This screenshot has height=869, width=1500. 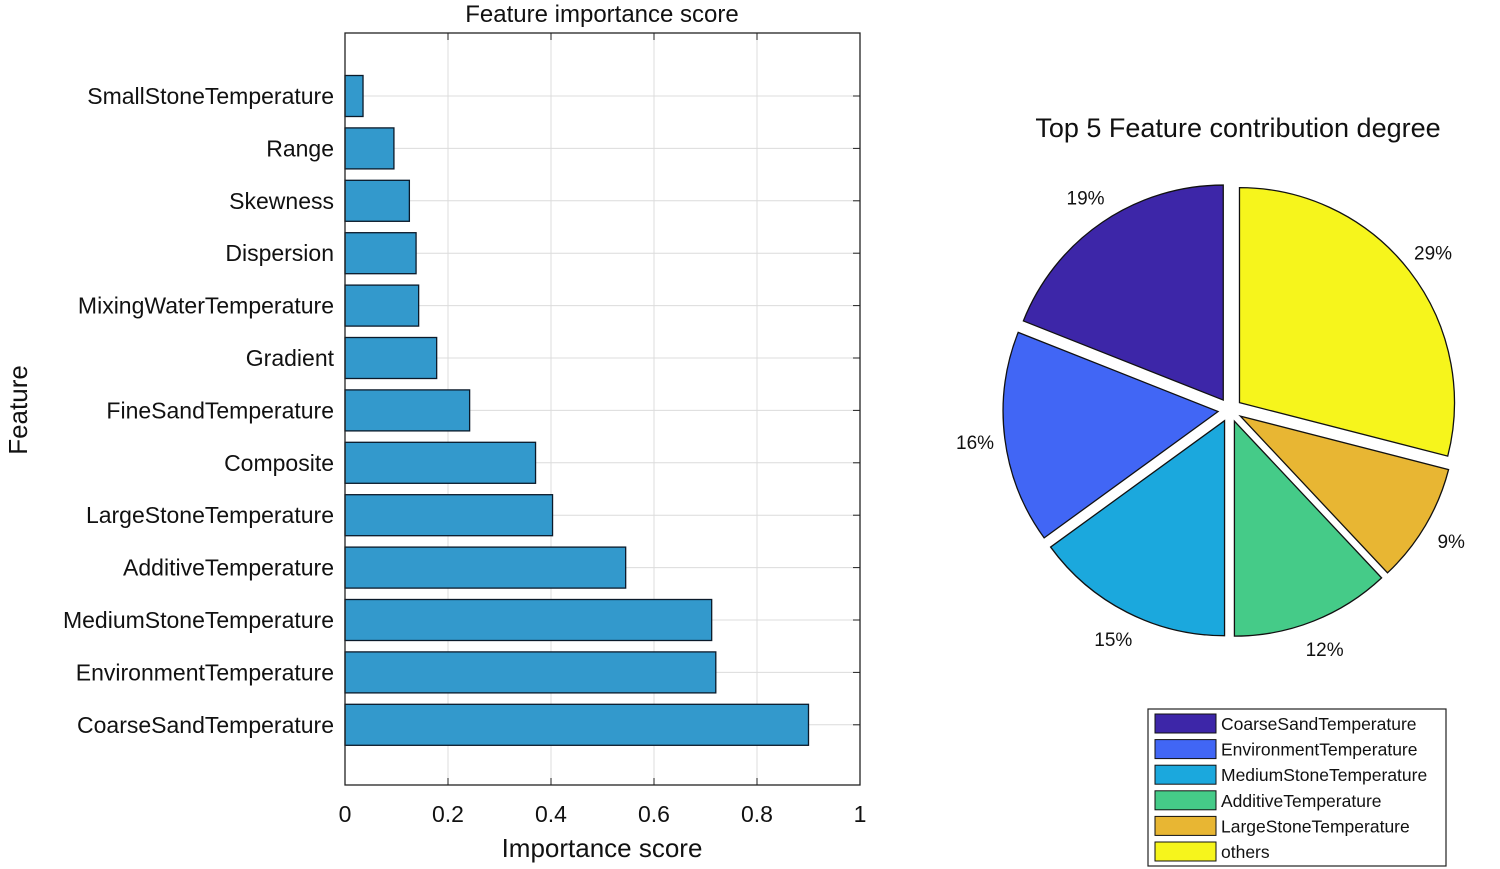 I want to click on category-label: AdditiveTemperature, so click(x=228, y=568).